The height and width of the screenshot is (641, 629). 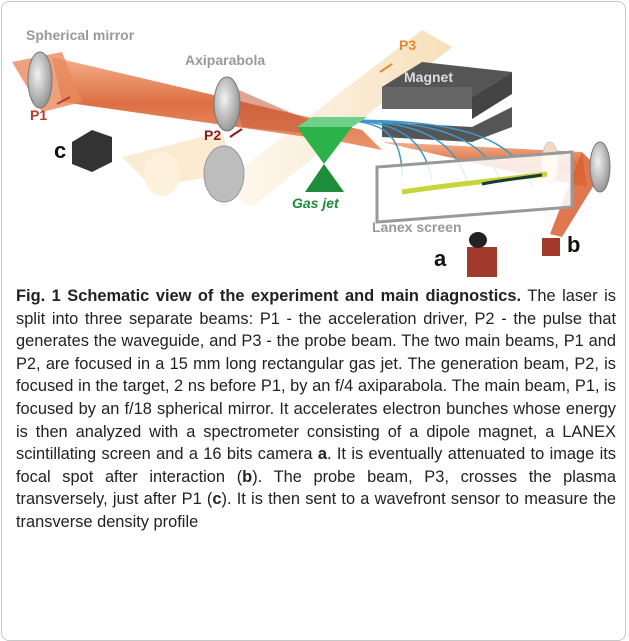 What do you see at coordinates (551, 247) in the screenshot?
I see `camera-b` at bounding box center [551, 247].